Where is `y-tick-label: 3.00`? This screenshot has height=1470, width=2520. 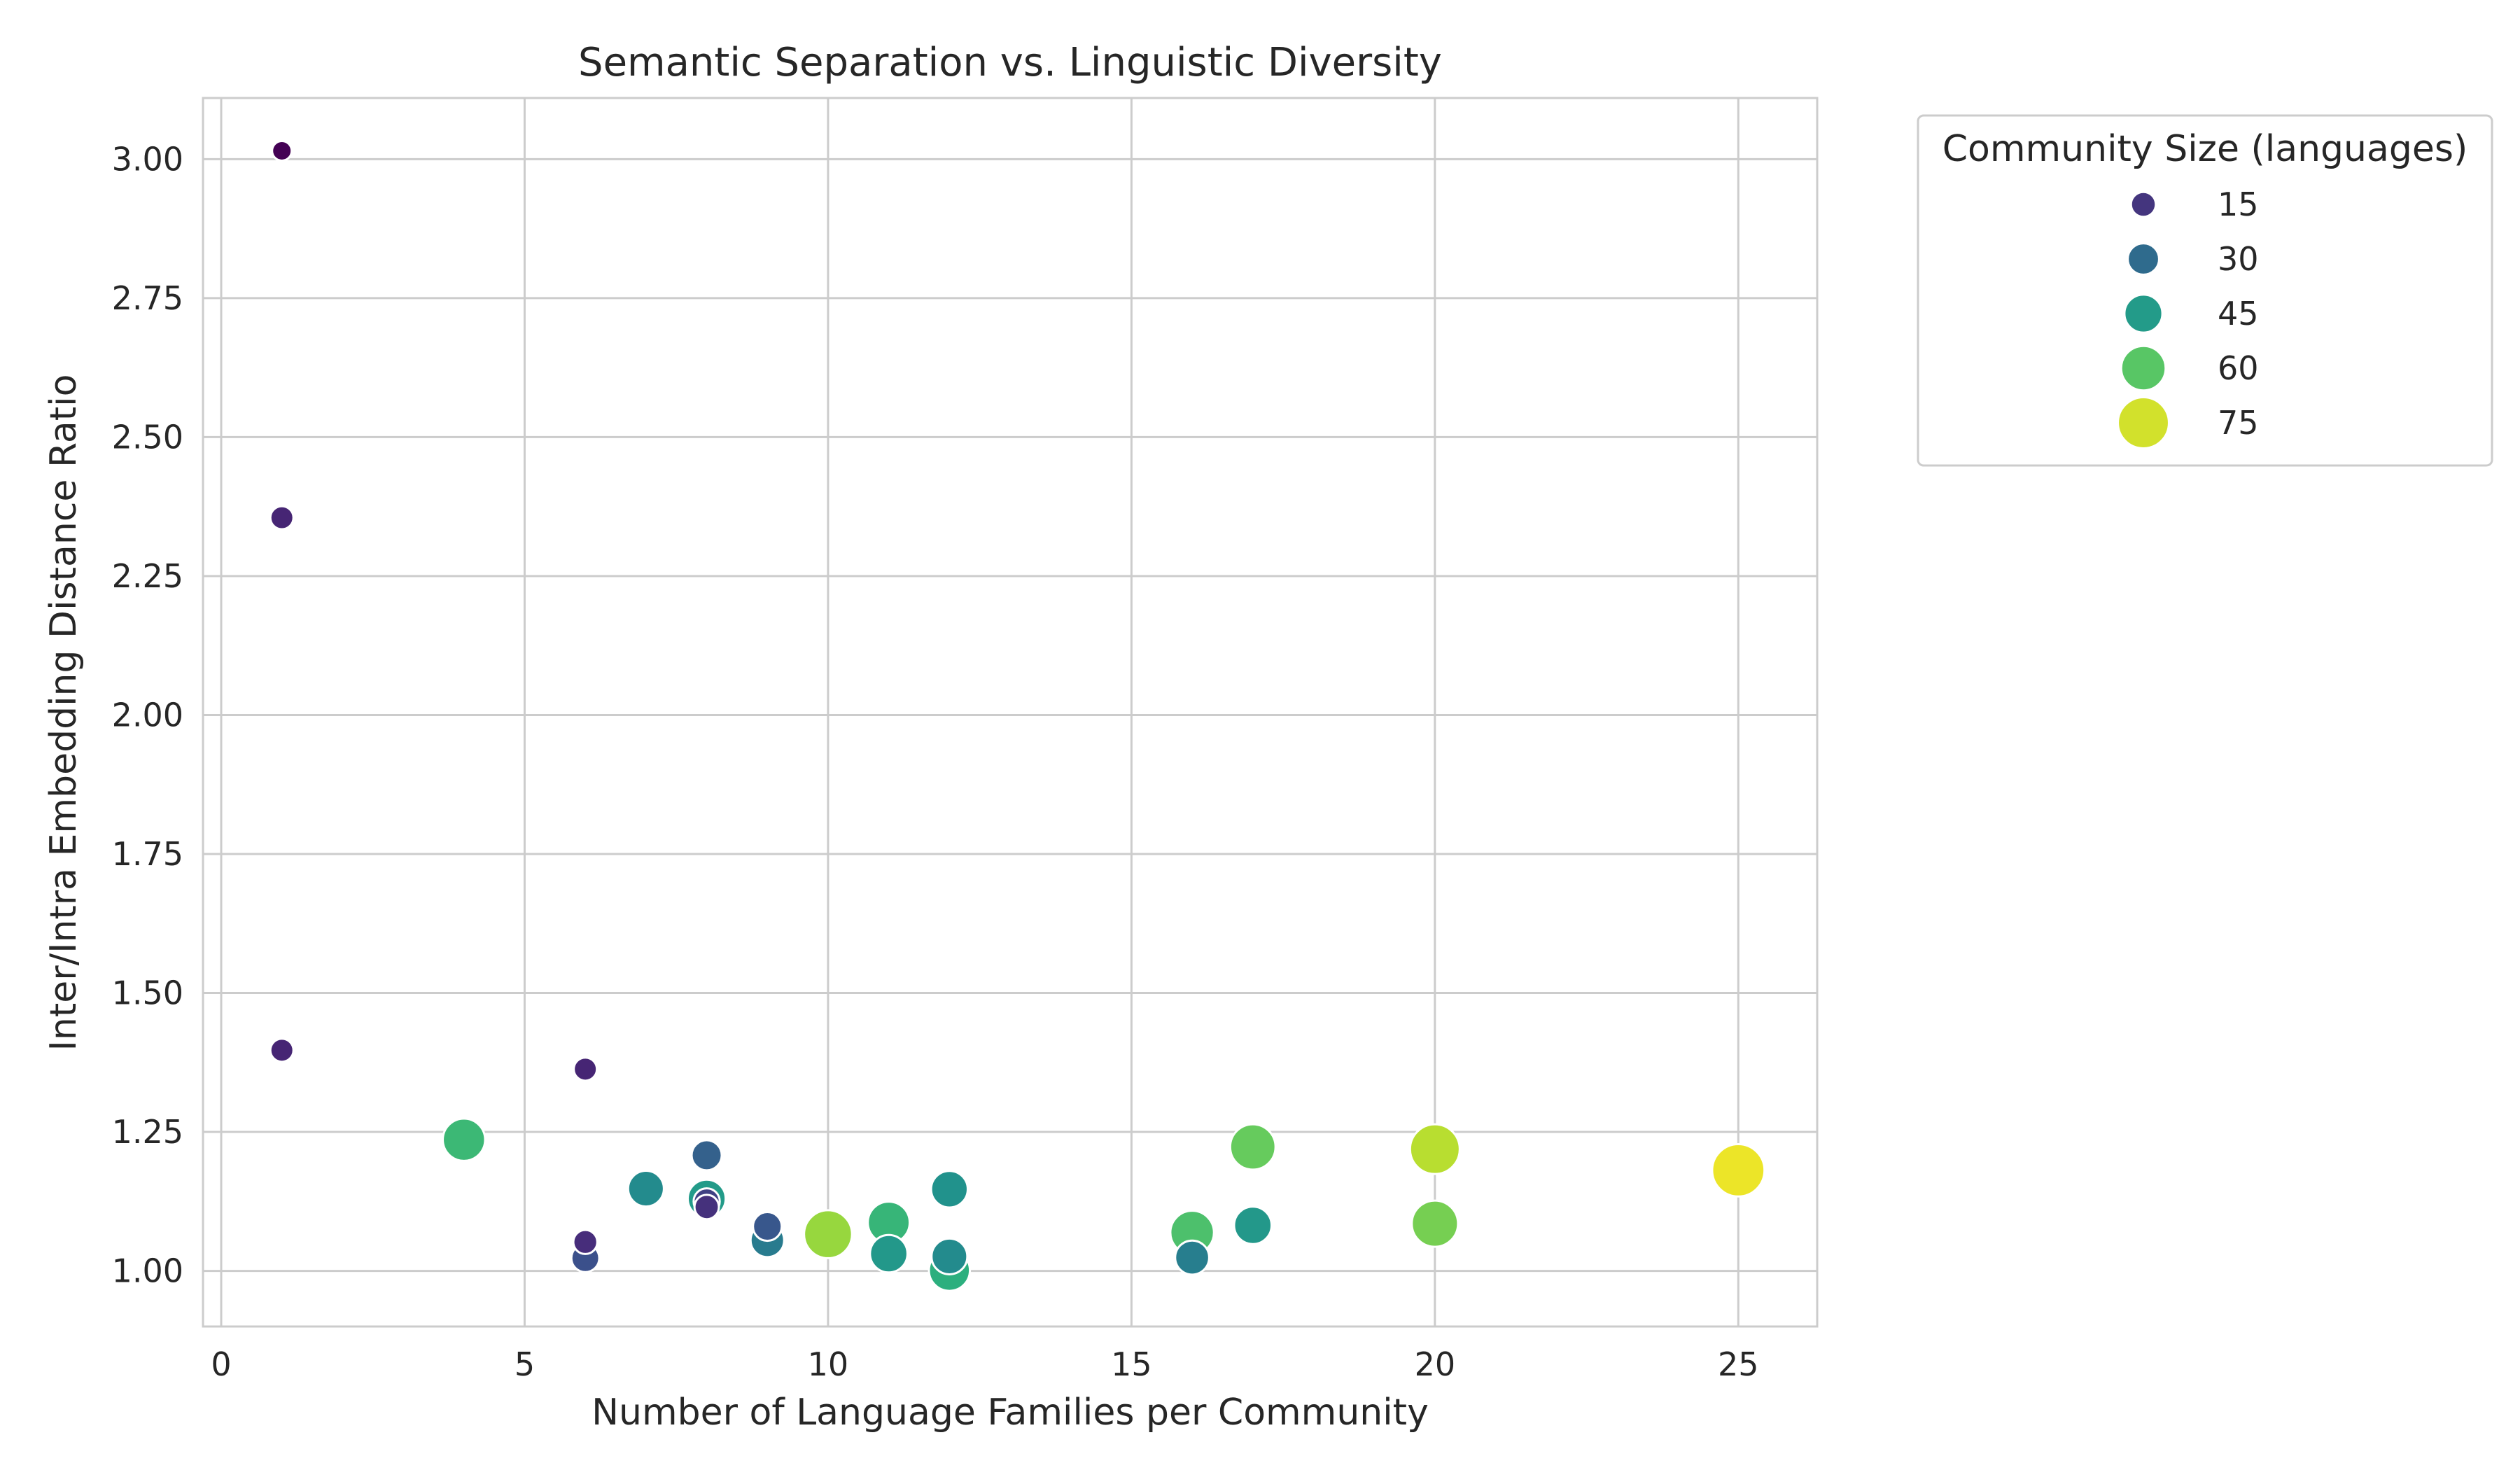 y-tick-label: 3.00 is located at coordinates (147, 159).